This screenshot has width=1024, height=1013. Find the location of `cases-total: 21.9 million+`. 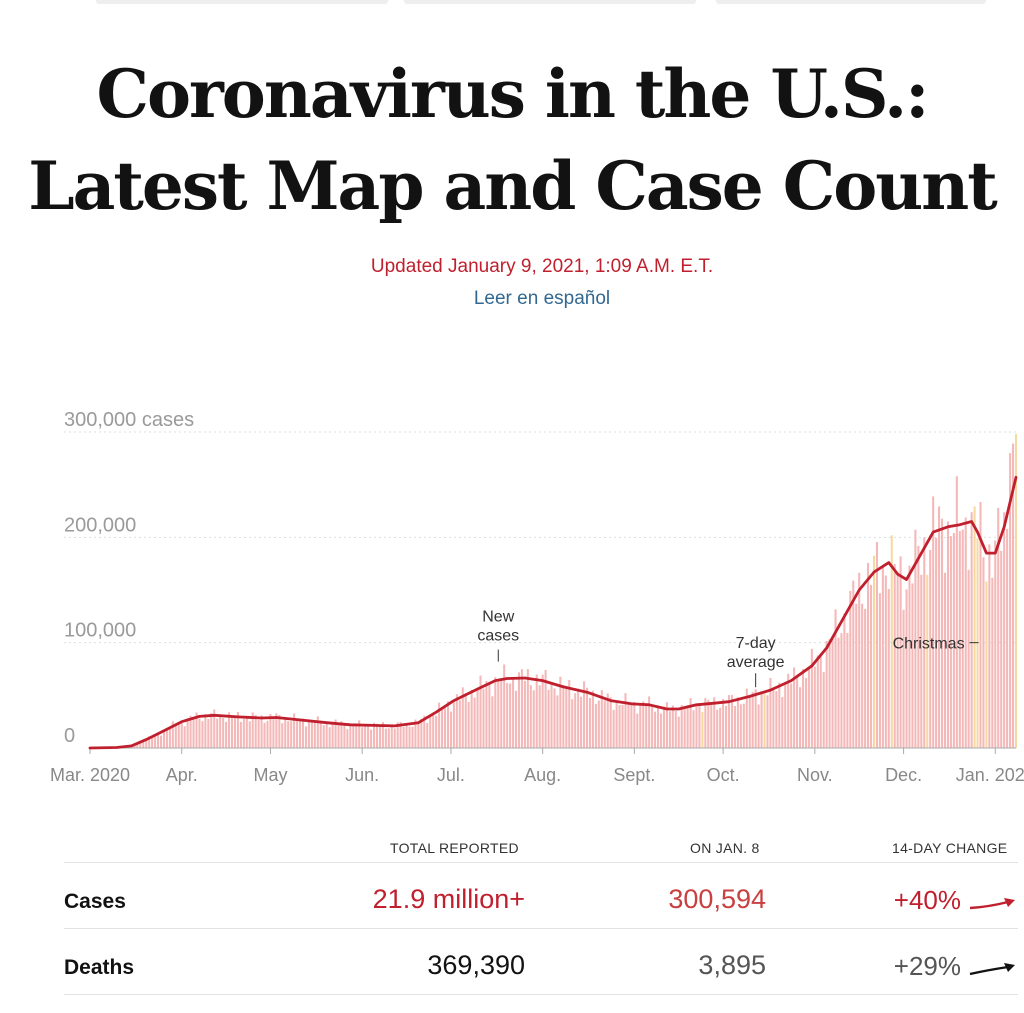

cases-total: 21.9 million+ is located at coordinates (448, 899).